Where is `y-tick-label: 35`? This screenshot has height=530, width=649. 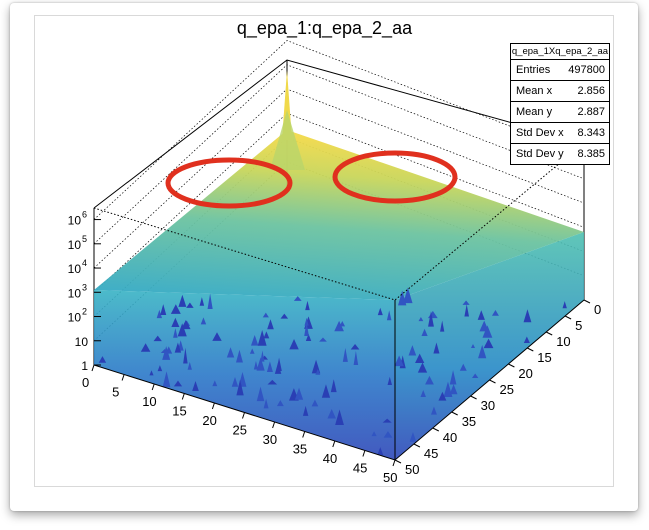
y-tick-label: 35 is located at coordinates (469, 421).